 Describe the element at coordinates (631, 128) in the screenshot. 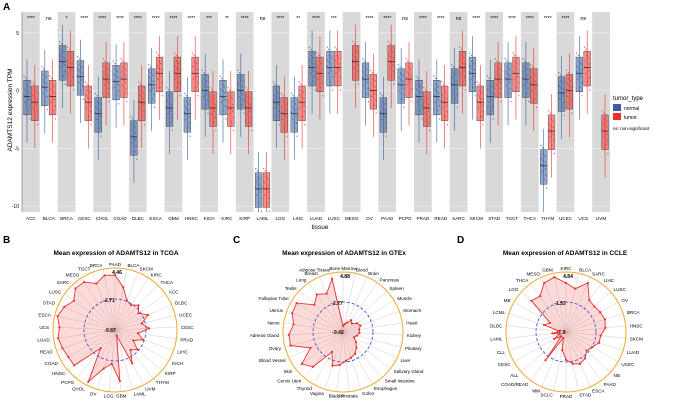

I see `legend-note: ns: non-significant` at that location.